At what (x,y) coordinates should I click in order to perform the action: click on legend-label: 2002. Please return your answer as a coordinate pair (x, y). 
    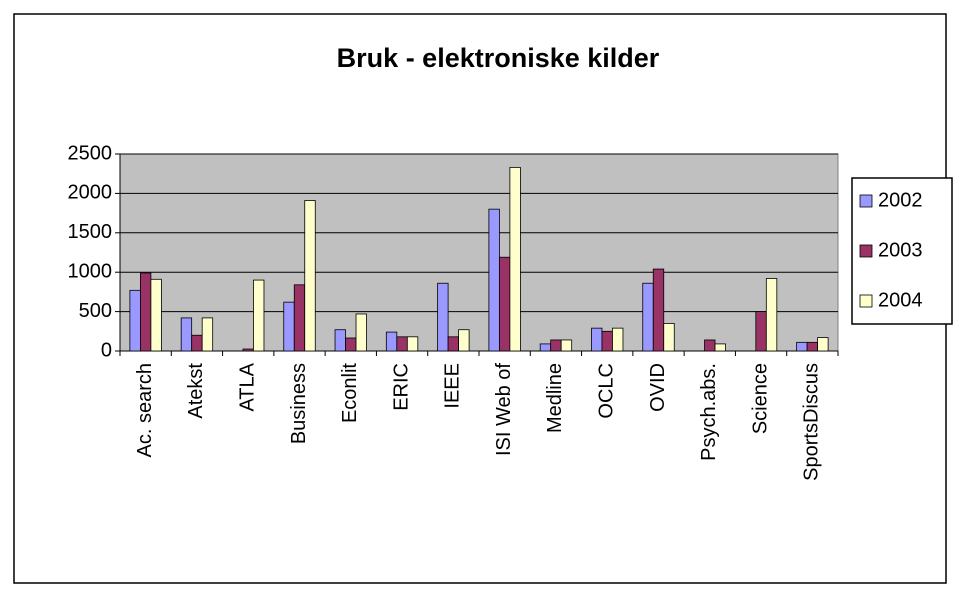
    Looking at the image, I should click on (900, 200).